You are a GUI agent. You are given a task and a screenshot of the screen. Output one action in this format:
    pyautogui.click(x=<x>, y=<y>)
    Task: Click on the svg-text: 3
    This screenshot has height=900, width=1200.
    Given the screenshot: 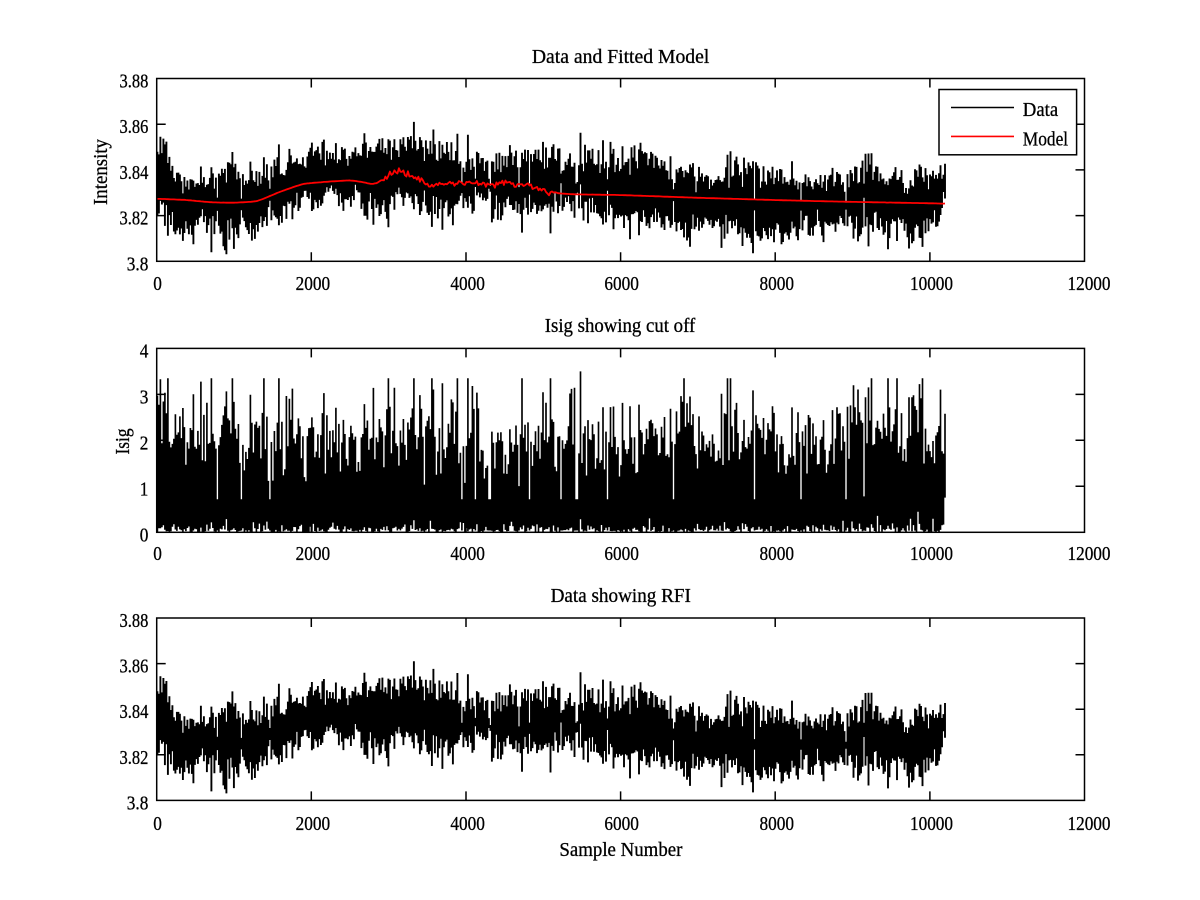 What is the action you would take?
    pyautogui.click(x=144, y=397)
    